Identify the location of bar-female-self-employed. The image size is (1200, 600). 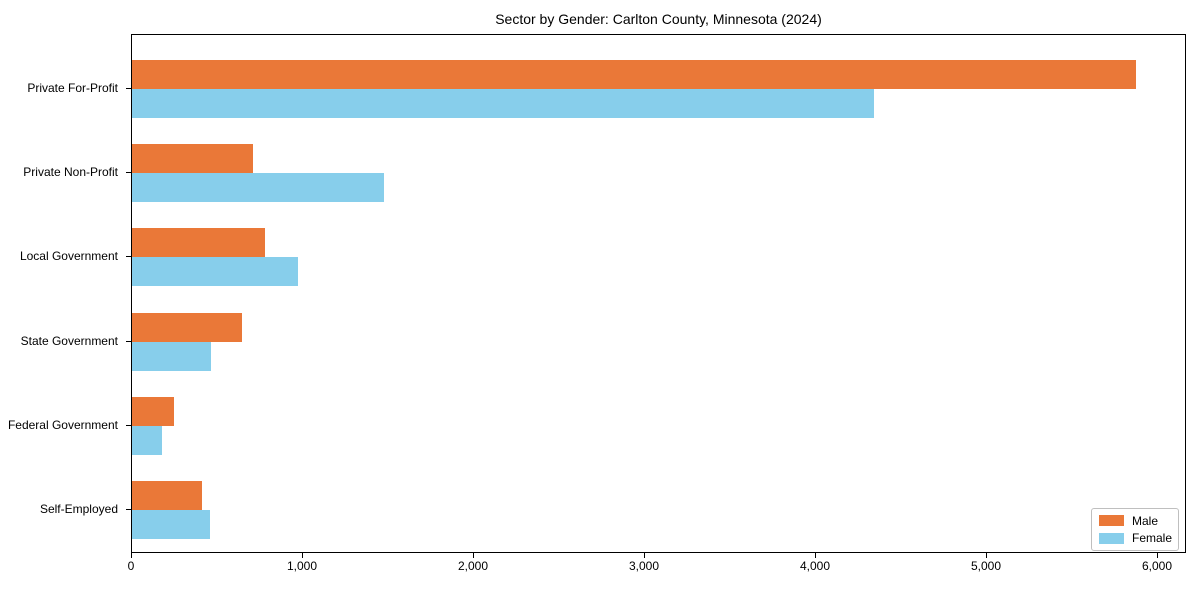
(171, 524).